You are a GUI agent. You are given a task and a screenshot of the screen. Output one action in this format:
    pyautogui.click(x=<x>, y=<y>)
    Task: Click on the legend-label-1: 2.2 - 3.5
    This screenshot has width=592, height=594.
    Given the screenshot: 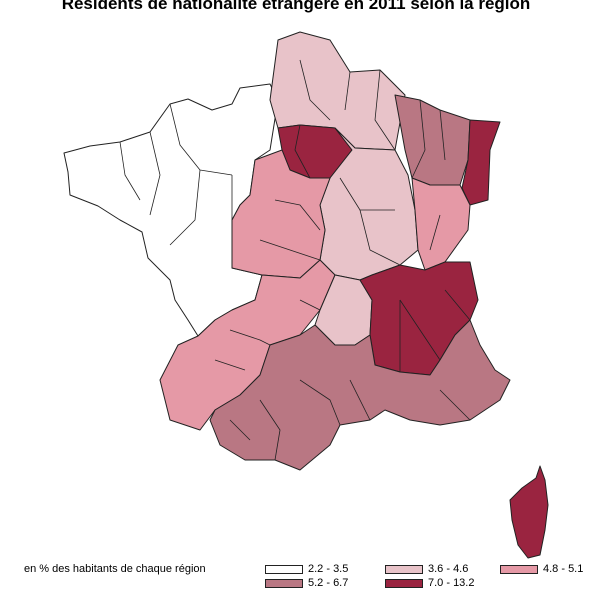 What is the action you would take?
    pyautogui.click(x=328, y=569)
    